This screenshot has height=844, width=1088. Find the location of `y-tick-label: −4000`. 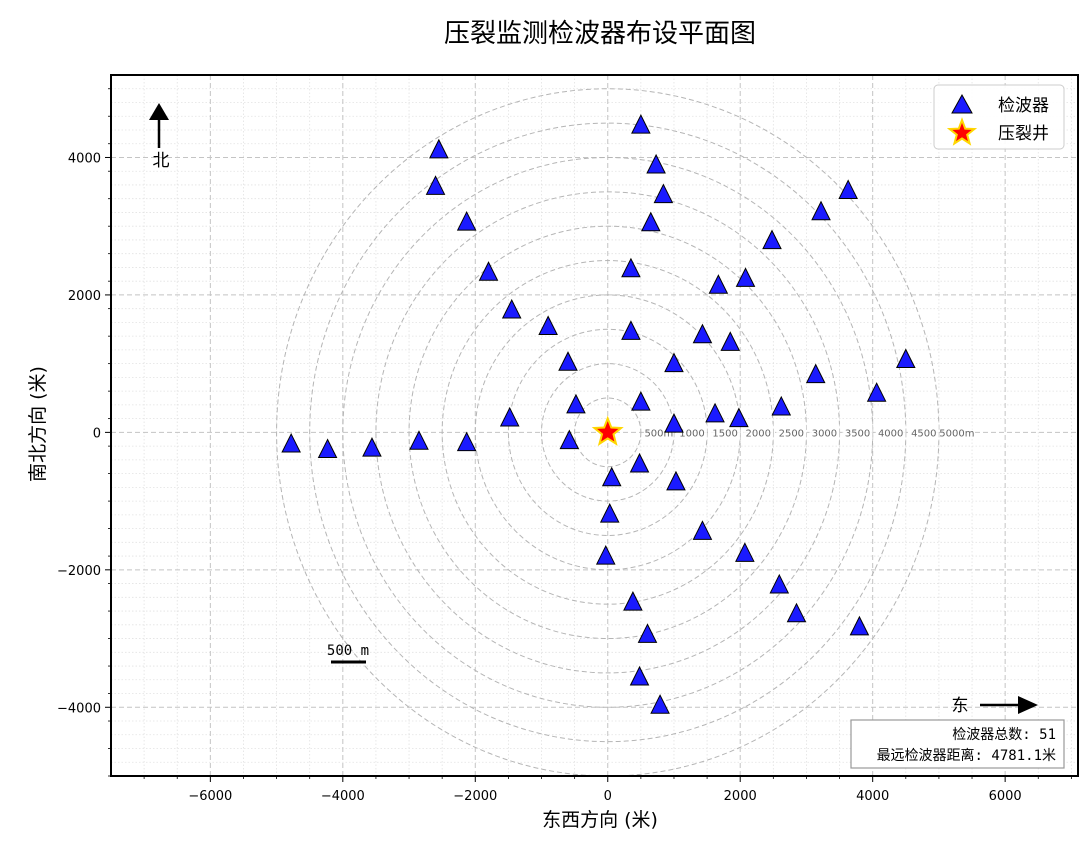

y-tick-label: −4000 is located at coordinates (79, 708).